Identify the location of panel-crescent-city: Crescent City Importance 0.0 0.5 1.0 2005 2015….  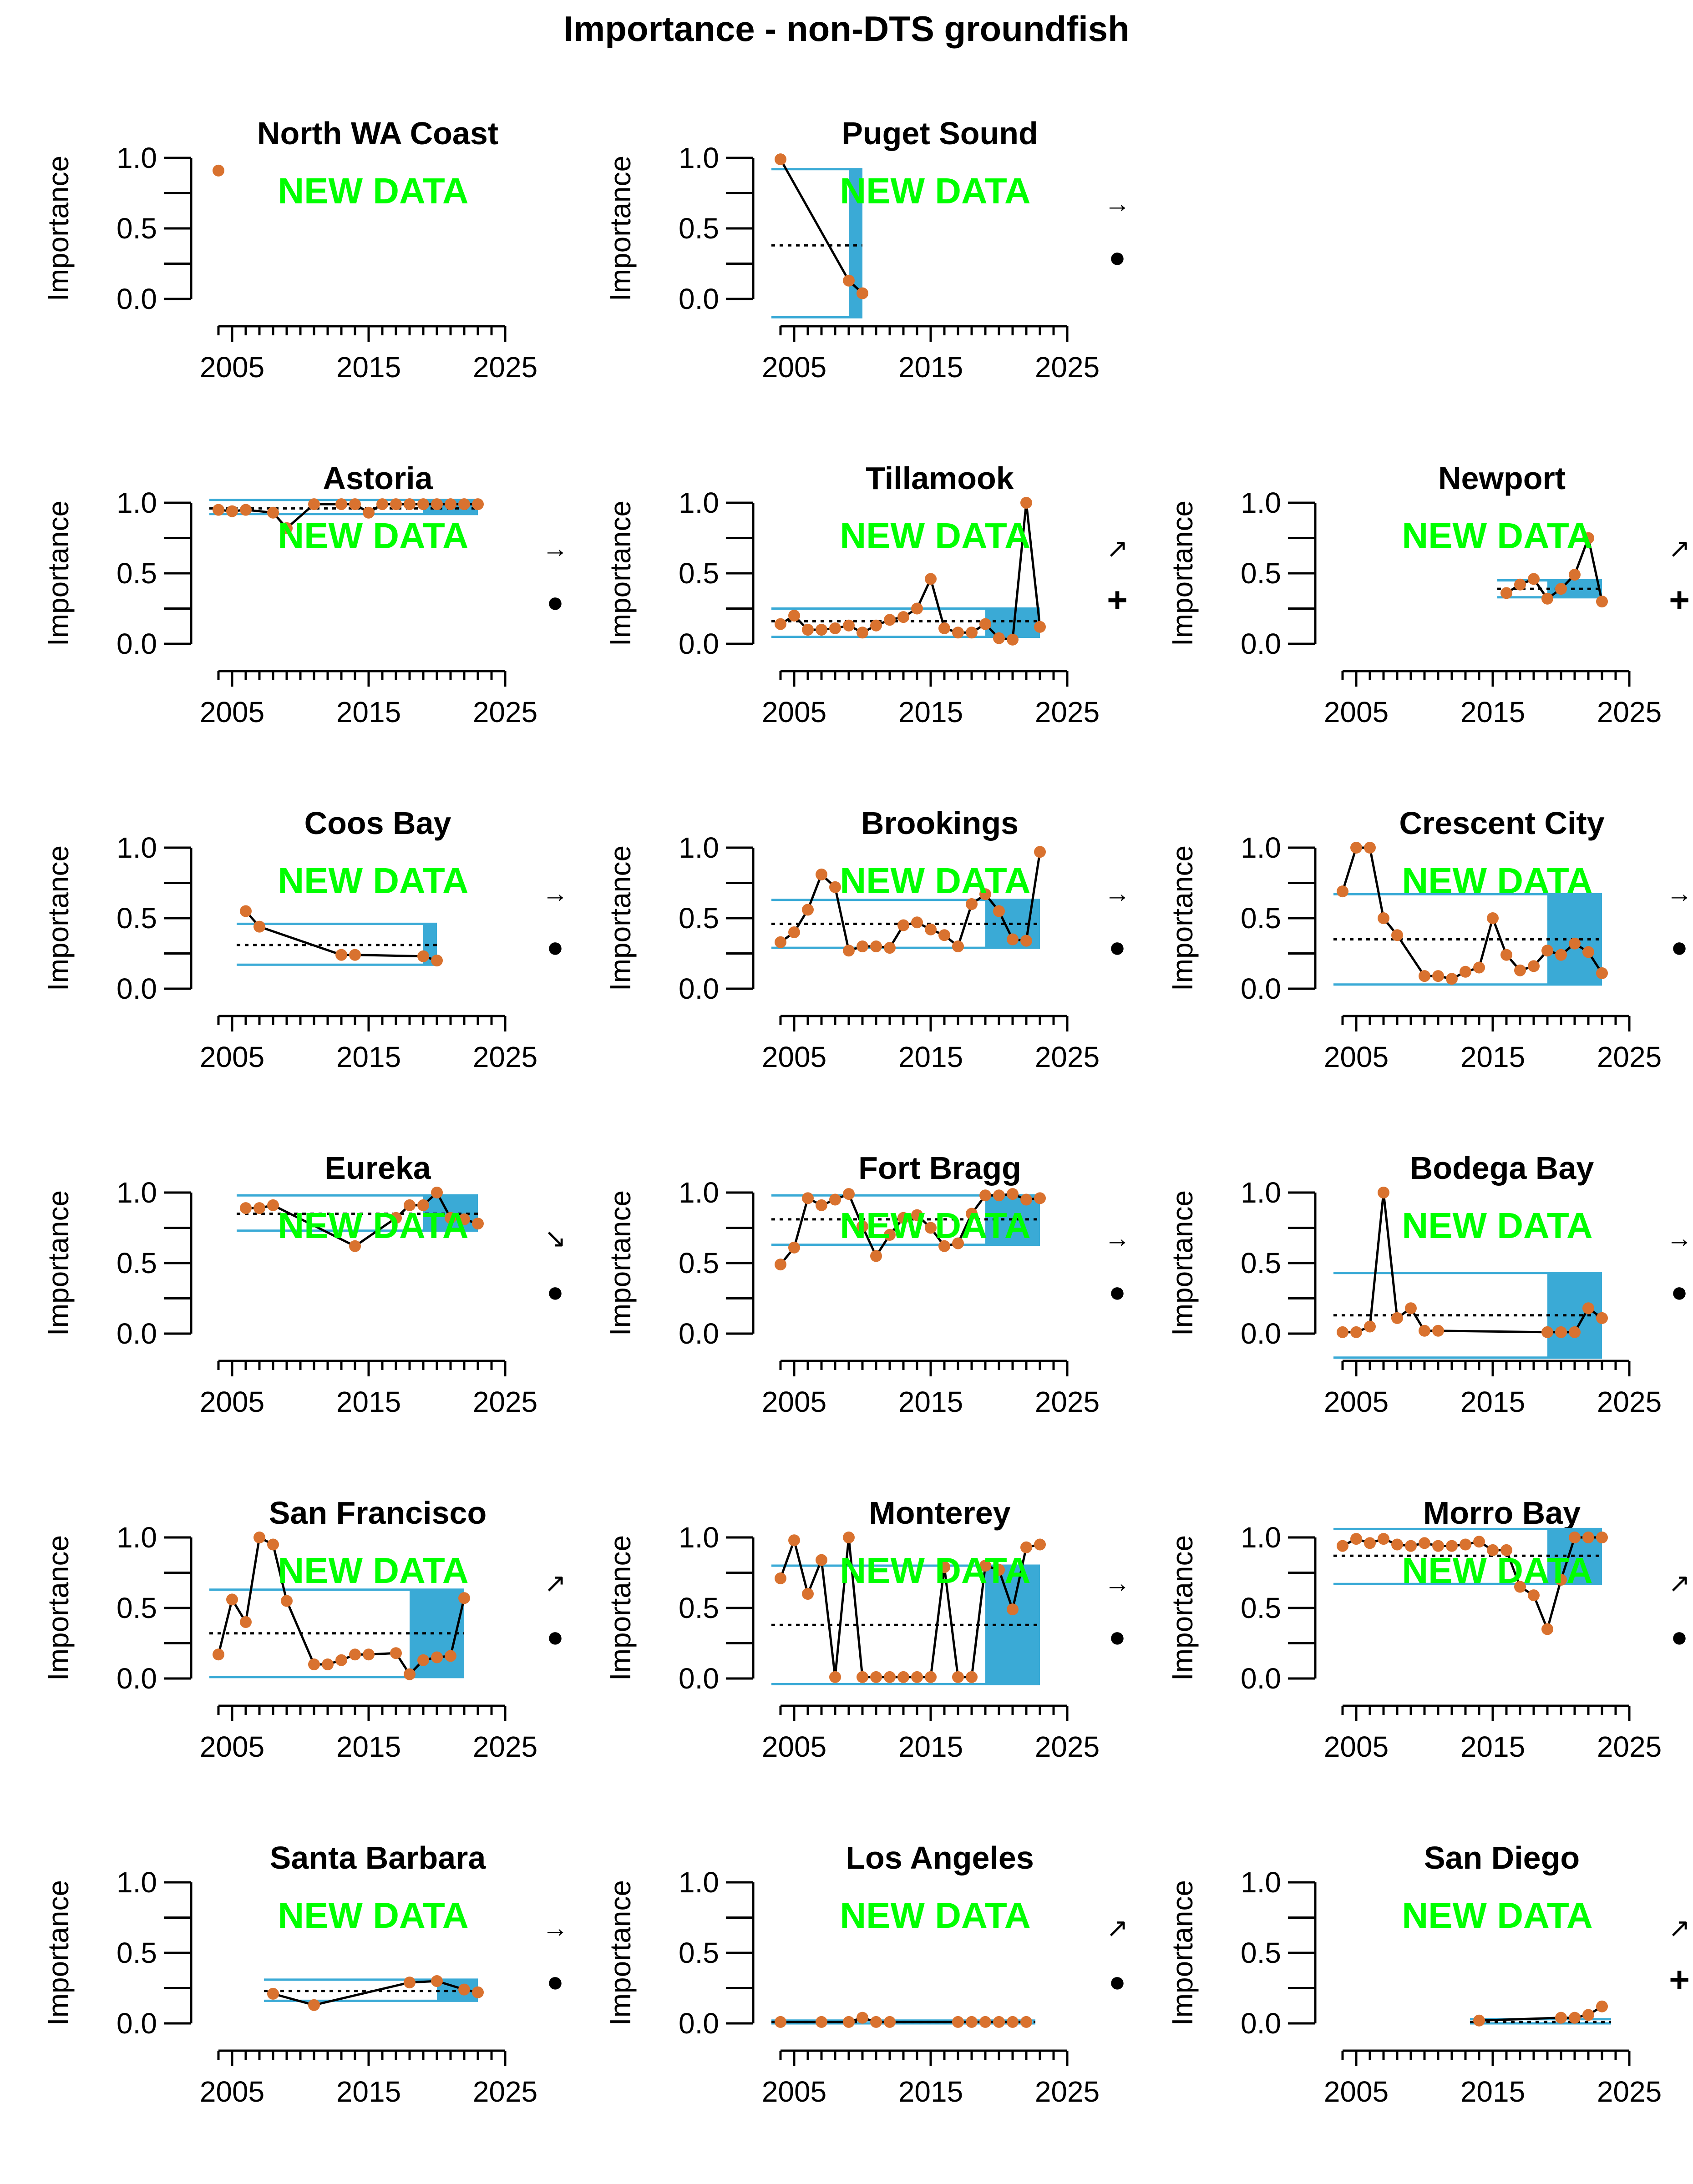
(1429, 939).